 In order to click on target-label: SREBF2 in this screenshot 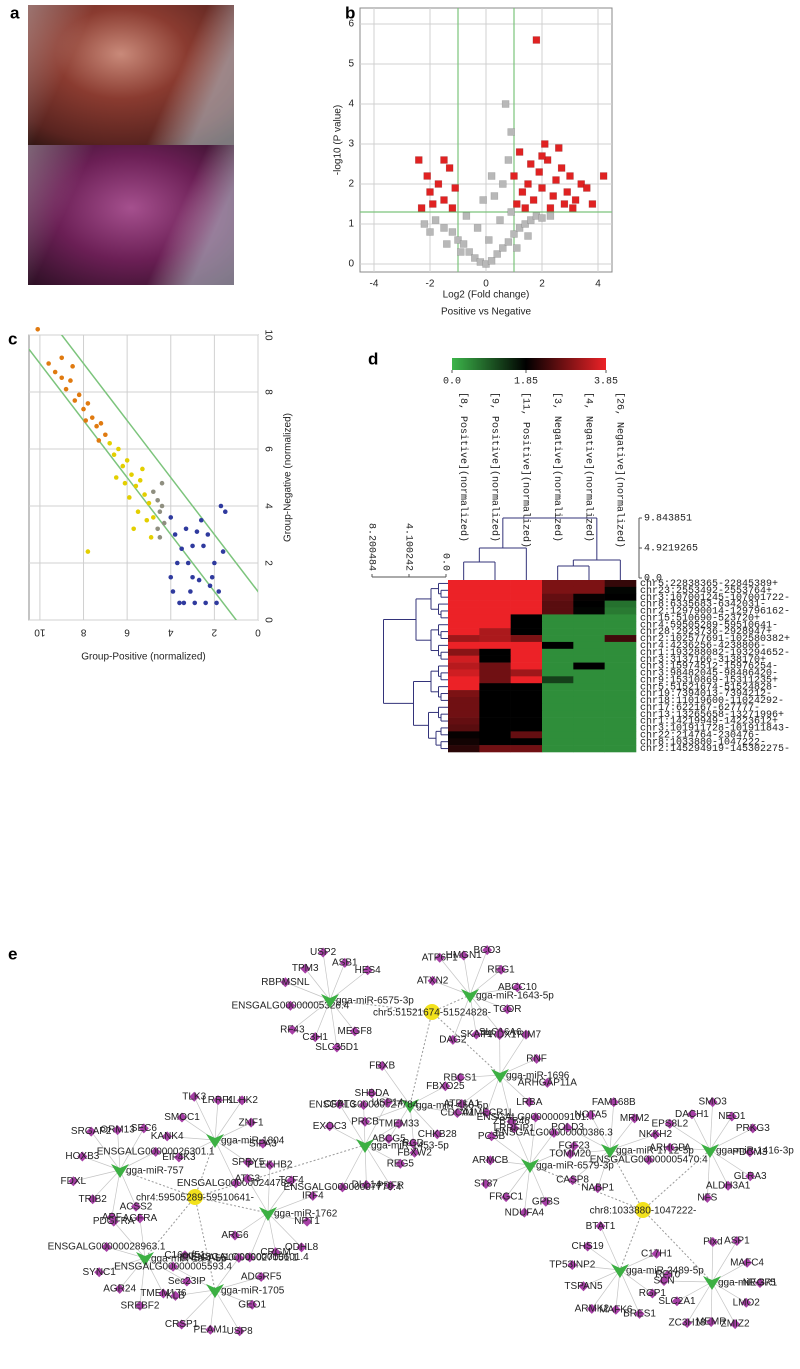, I will do `click(140, 1305)`.